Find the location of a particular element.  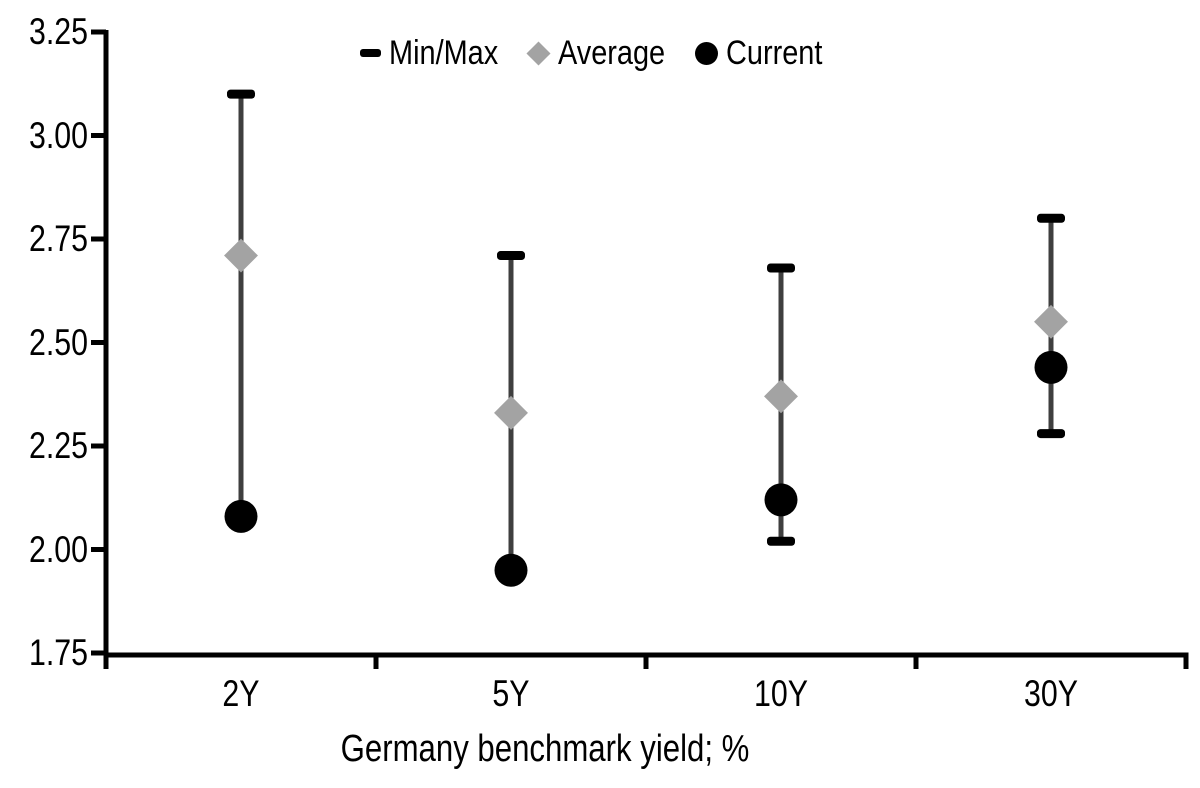

legend-item-current: Current is located at coordinates (766, 53).